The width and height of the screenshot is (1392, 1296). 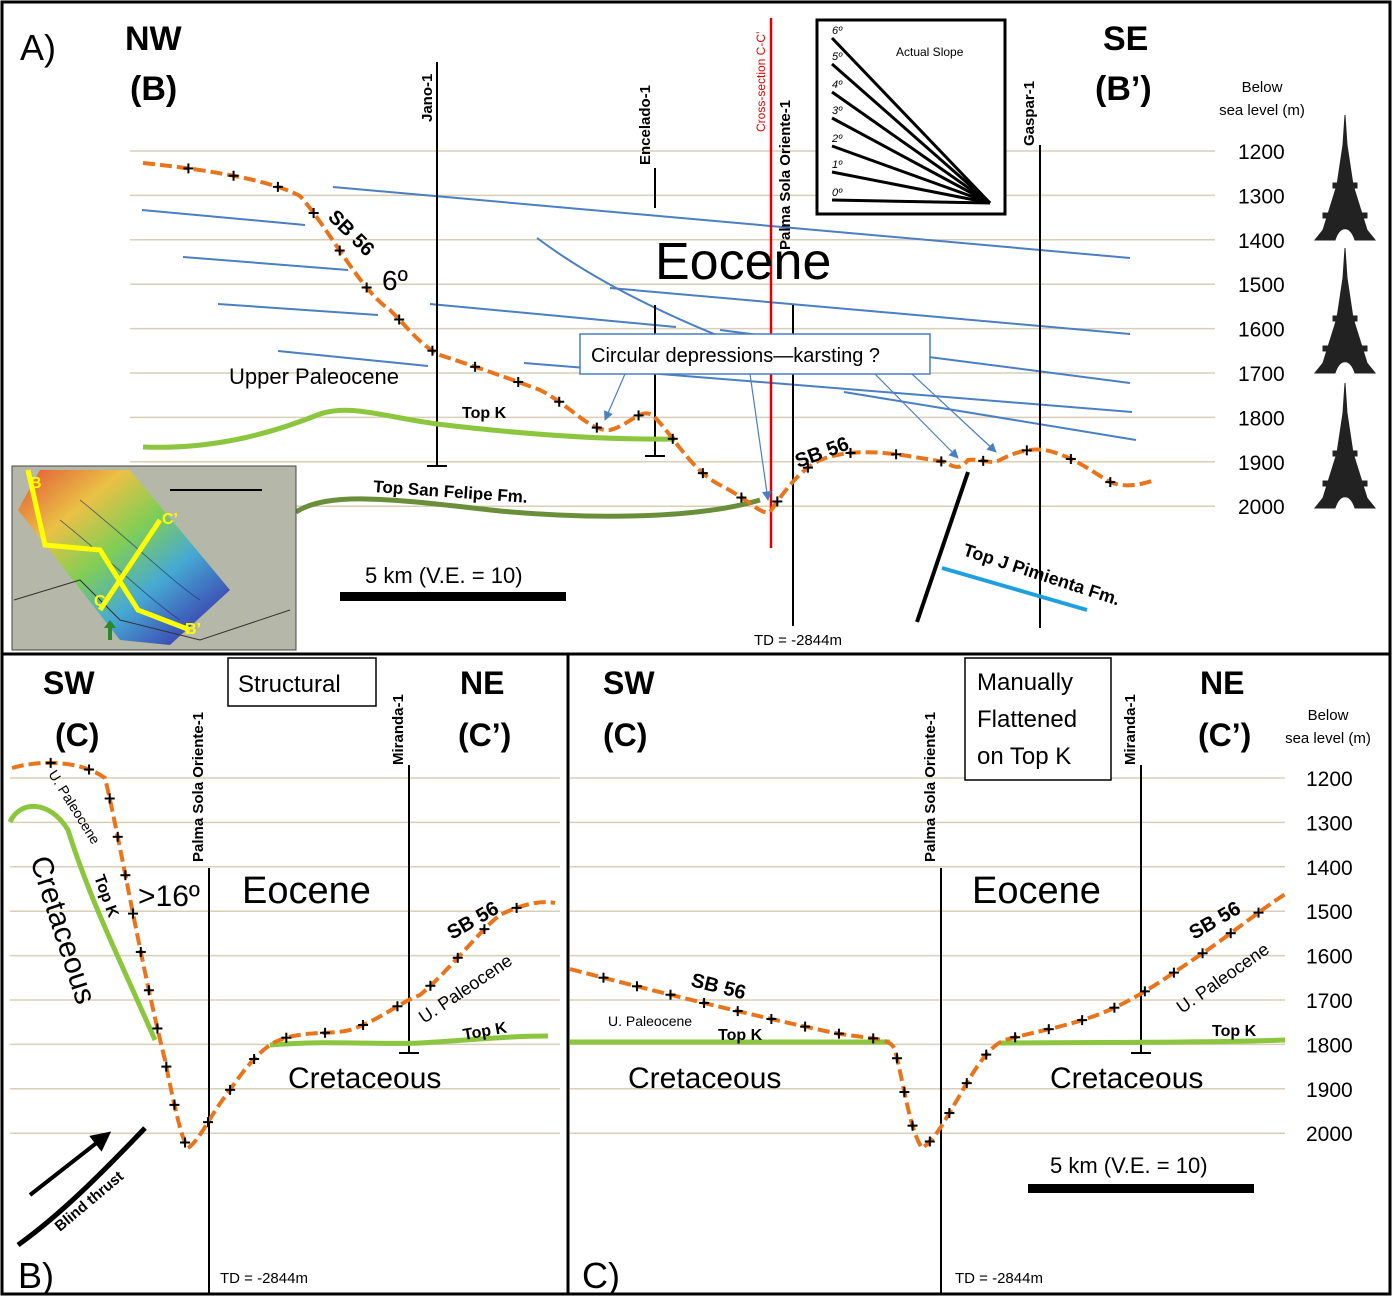 I want to click on thrust-arrow-icon, so click(x=70, y=1164).